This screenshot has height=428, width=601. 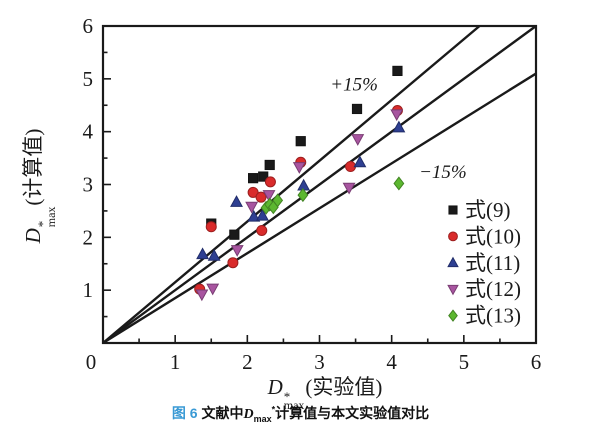 What do you see at coordinates (33, 167) in the screenshot?
I see `y-axis-unit-text: (计算值)` at bounding box center [33, 167].